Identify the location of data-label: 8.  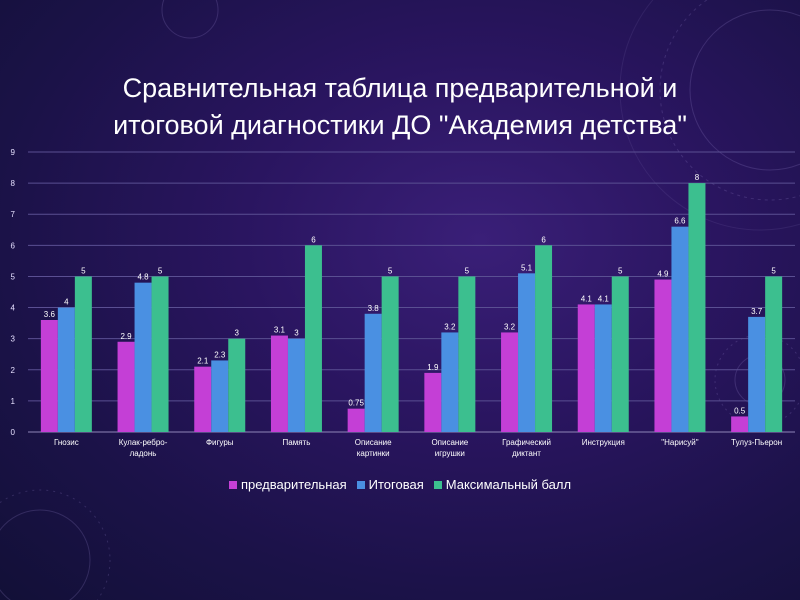
(697, 177).